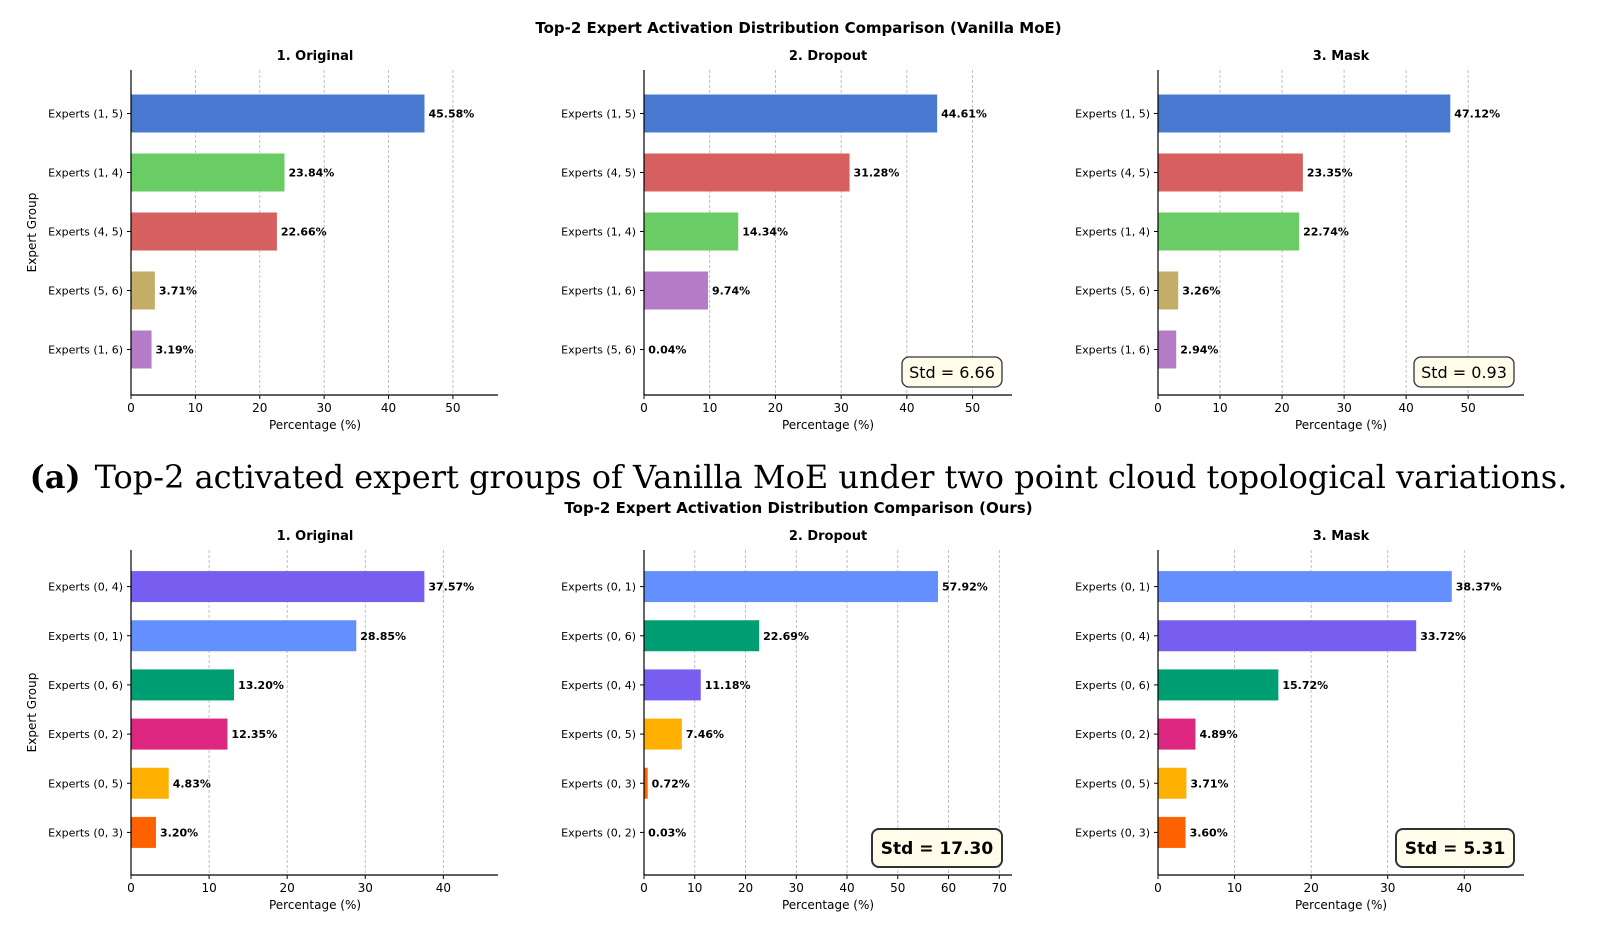 The height and width of the screenshot is (943, 1597). What do you see at coordinates (254, 734) in the screenshot?
I see `value-label: 12.35%` at bounding box center [254, 734].